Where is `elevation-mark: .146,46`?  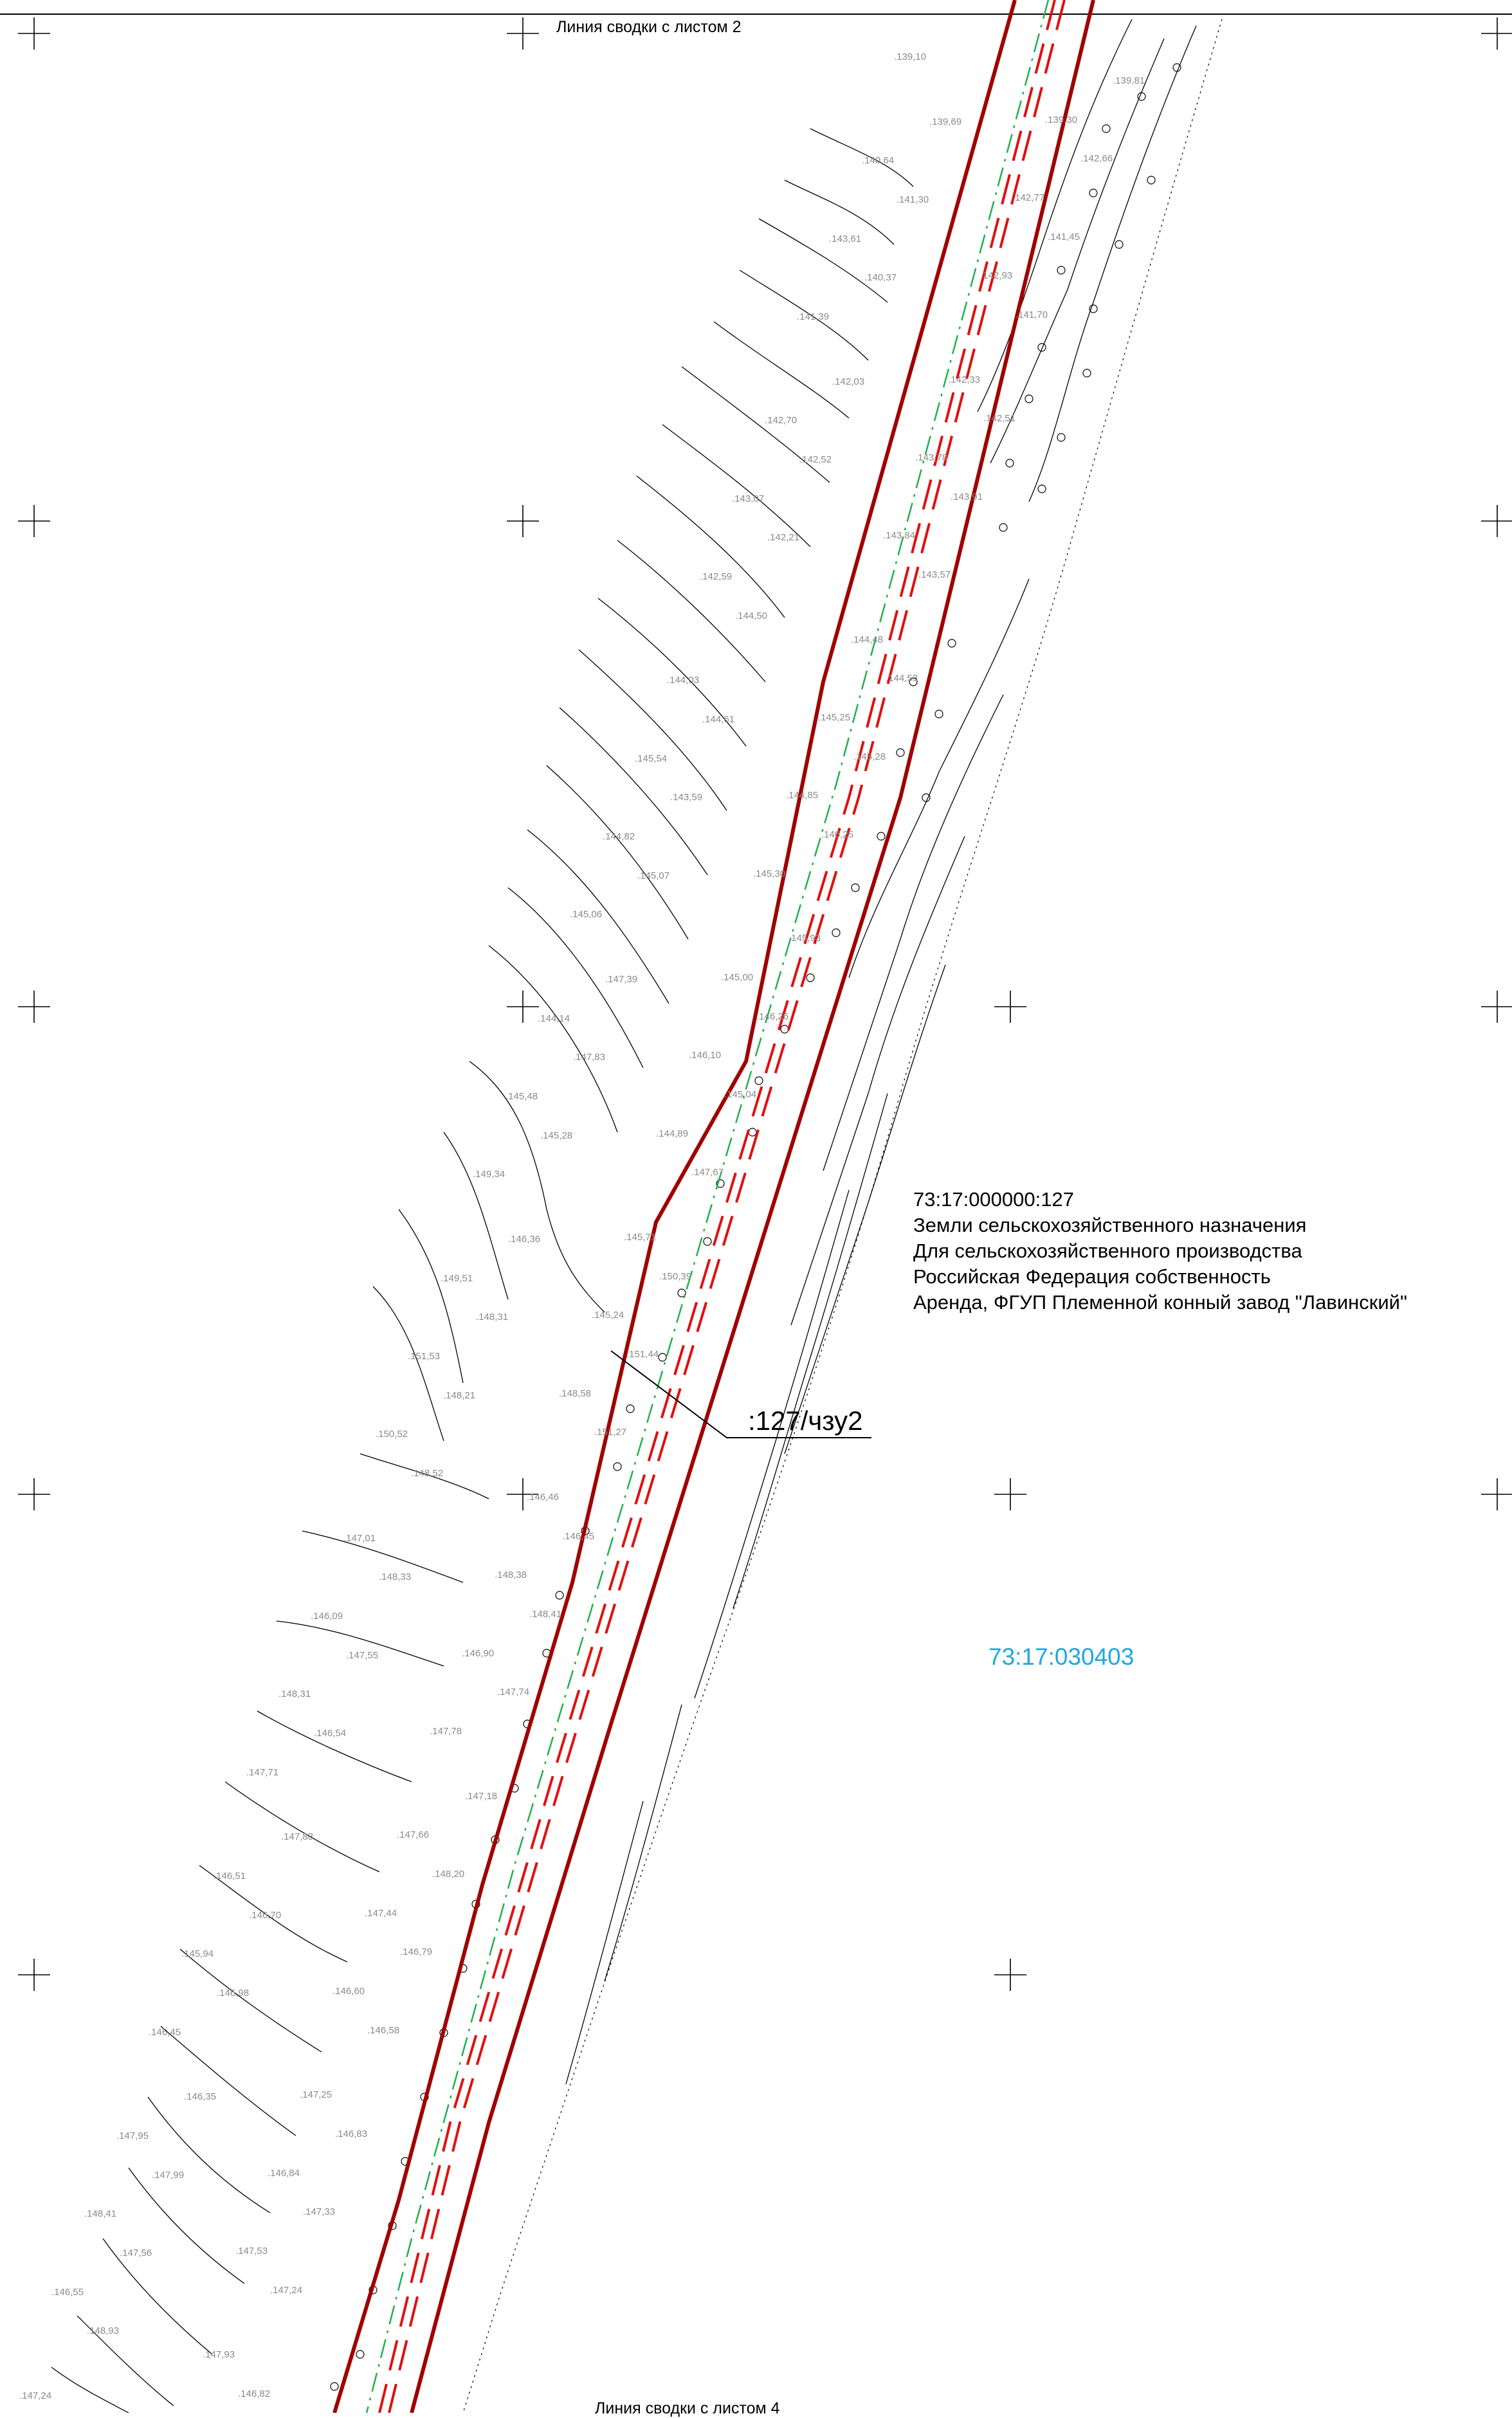
elevation-mark: .146,46 is located at coordinates (543, 1498).